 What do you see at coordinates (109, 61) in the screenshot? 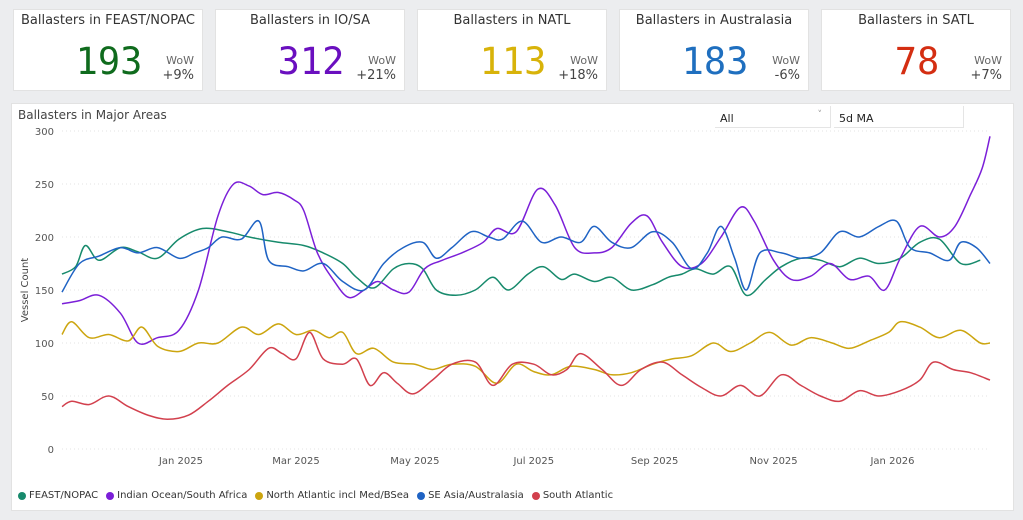
I see `kpi-value: 193` at bounding box center [109, 61].